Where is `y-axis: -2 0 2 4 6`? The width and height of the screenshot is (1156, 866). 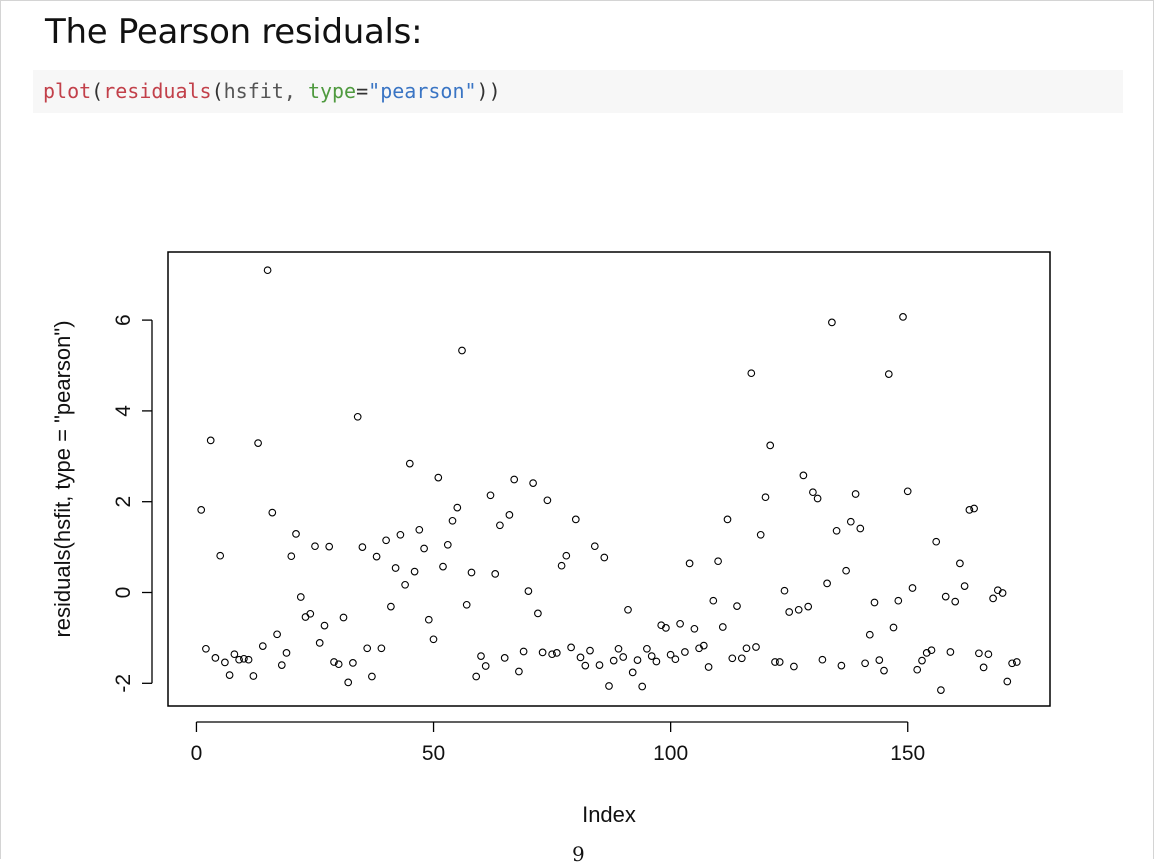 y-axis: -2 0 2 4 6 is located at coordinates (132, 503).